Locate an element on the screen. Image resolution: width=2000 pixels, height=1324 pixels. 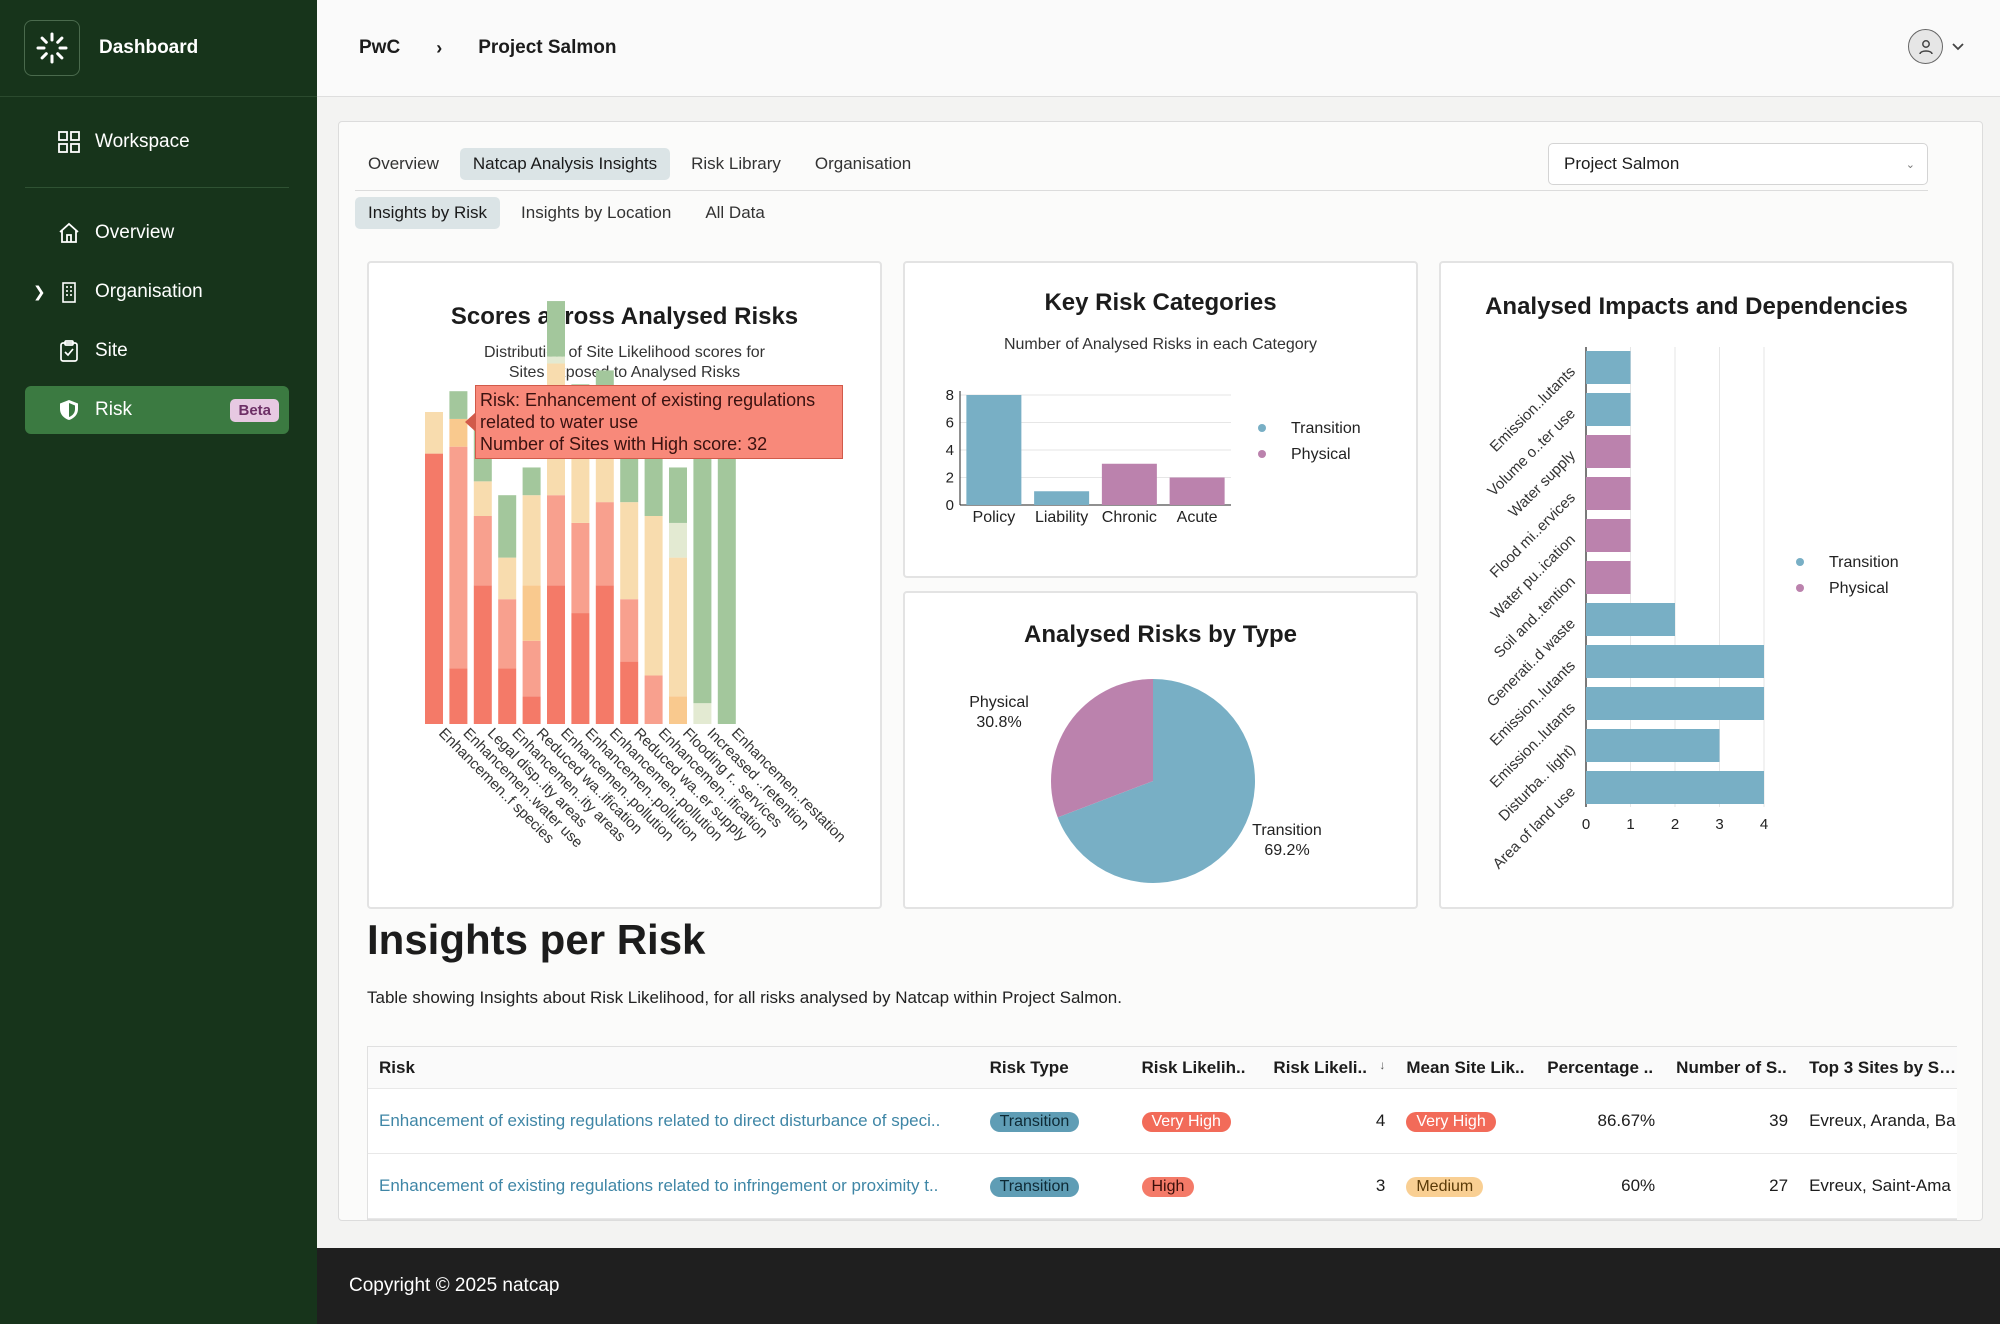
likelihood-score: 4 is located at coordinates (1380, 1120).